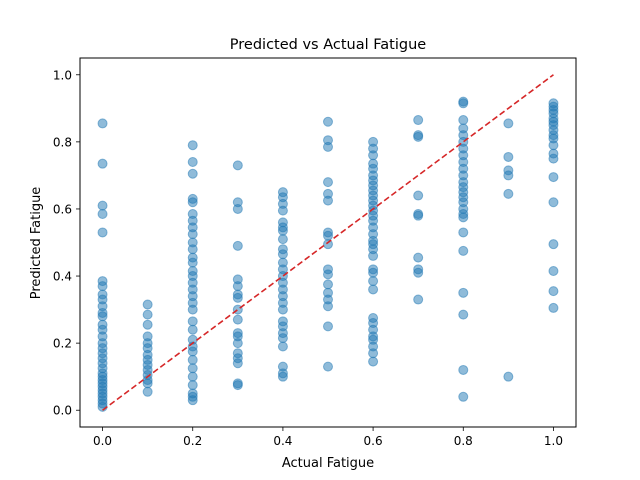  I want to click on x-tick-label: 0.4, so click(282, 441).